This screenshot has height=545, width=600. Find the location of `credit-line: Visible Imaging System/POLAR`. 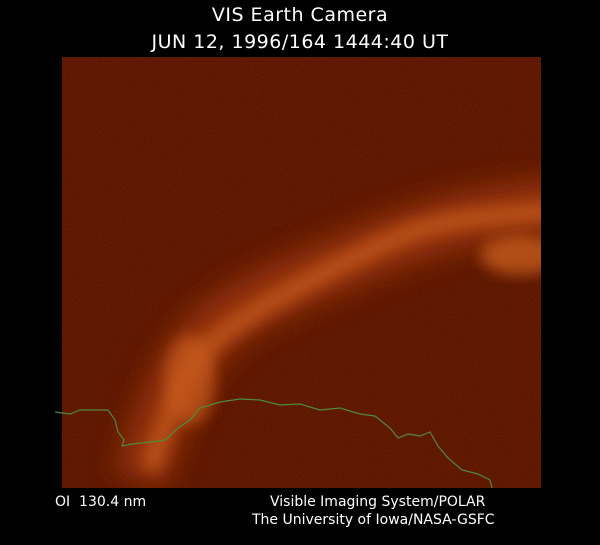

credit-line: Visible Imaging System/POLAR is located at coordinates (378, 502).